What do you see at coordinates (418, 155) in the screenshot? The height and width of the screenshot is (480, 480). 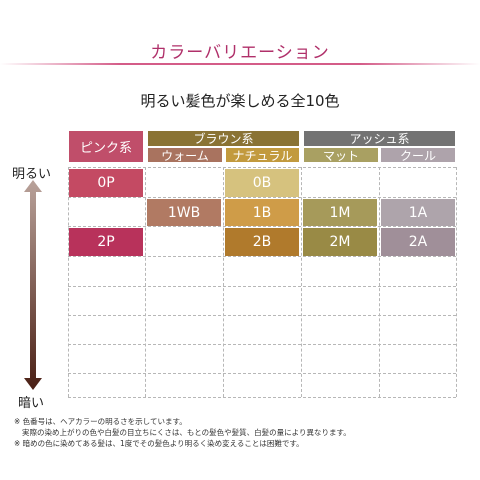 I see `subgroup-header-cool: クール` at bounding box center [418, 155].